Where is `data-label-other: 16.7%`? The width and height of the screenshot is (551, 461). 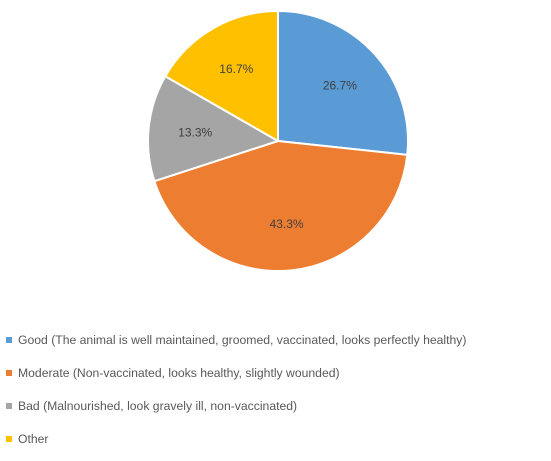 data-label-other: 16.7% is located at coordinates (236, 69).